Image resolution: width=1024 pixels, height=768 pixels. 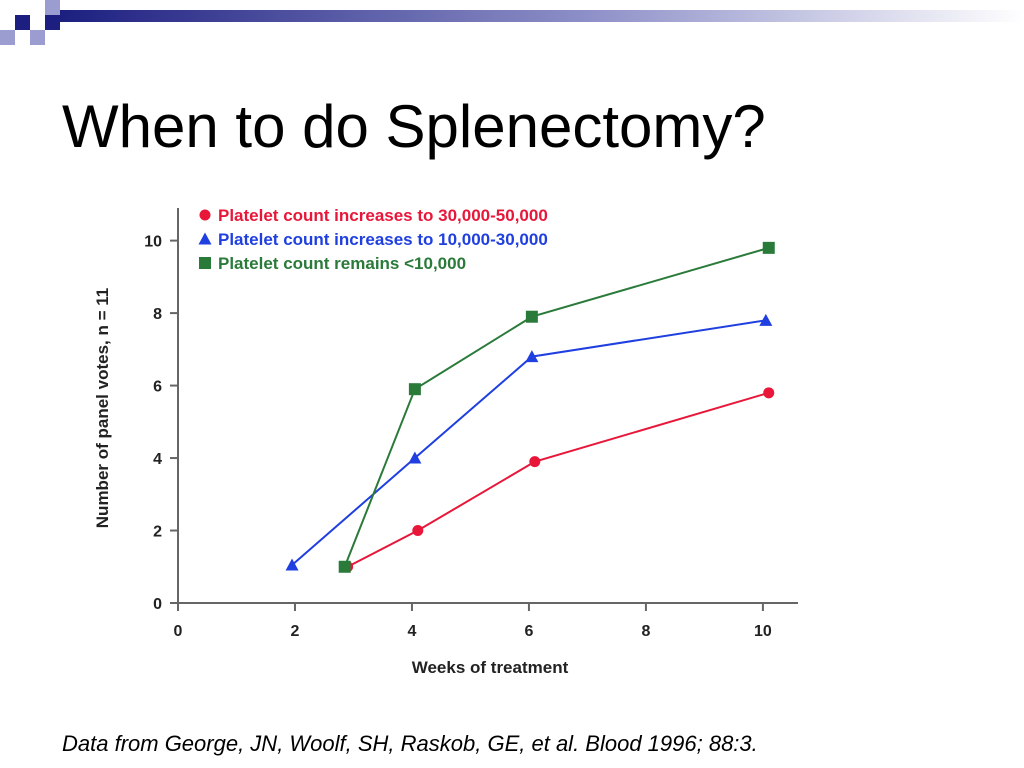 What do you see at coordinates (102, 408) in the screenshot?
I see `y-axis-label: Number of panel votes, n = 11` at bounding box center [102, 408].